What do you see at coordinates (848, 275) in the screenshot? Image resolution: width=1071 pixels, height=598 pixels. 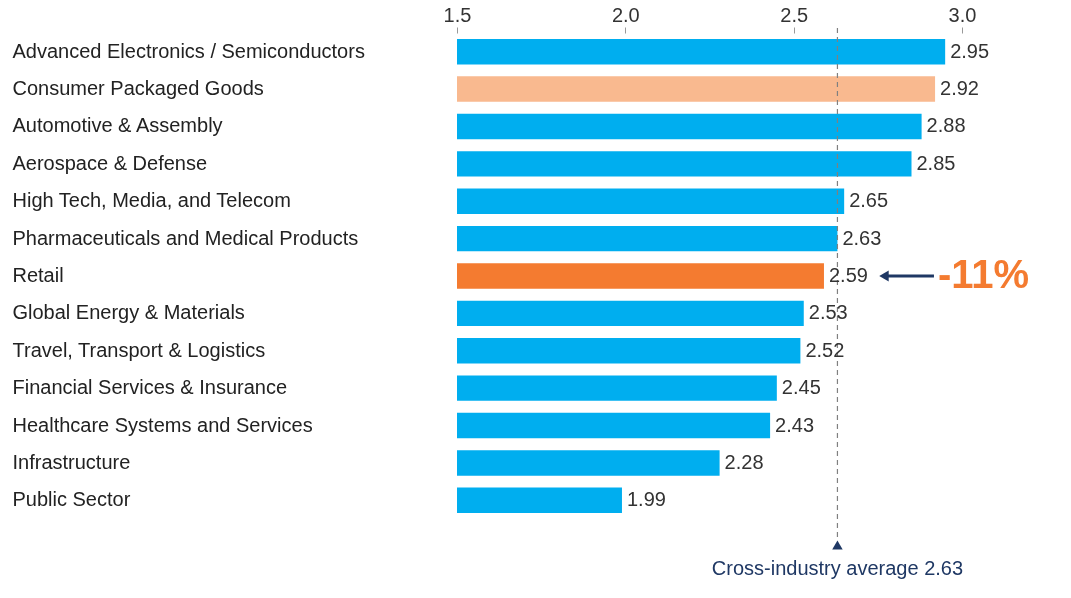 I see `data-label: 2.59` at bounding box center [848, 275].